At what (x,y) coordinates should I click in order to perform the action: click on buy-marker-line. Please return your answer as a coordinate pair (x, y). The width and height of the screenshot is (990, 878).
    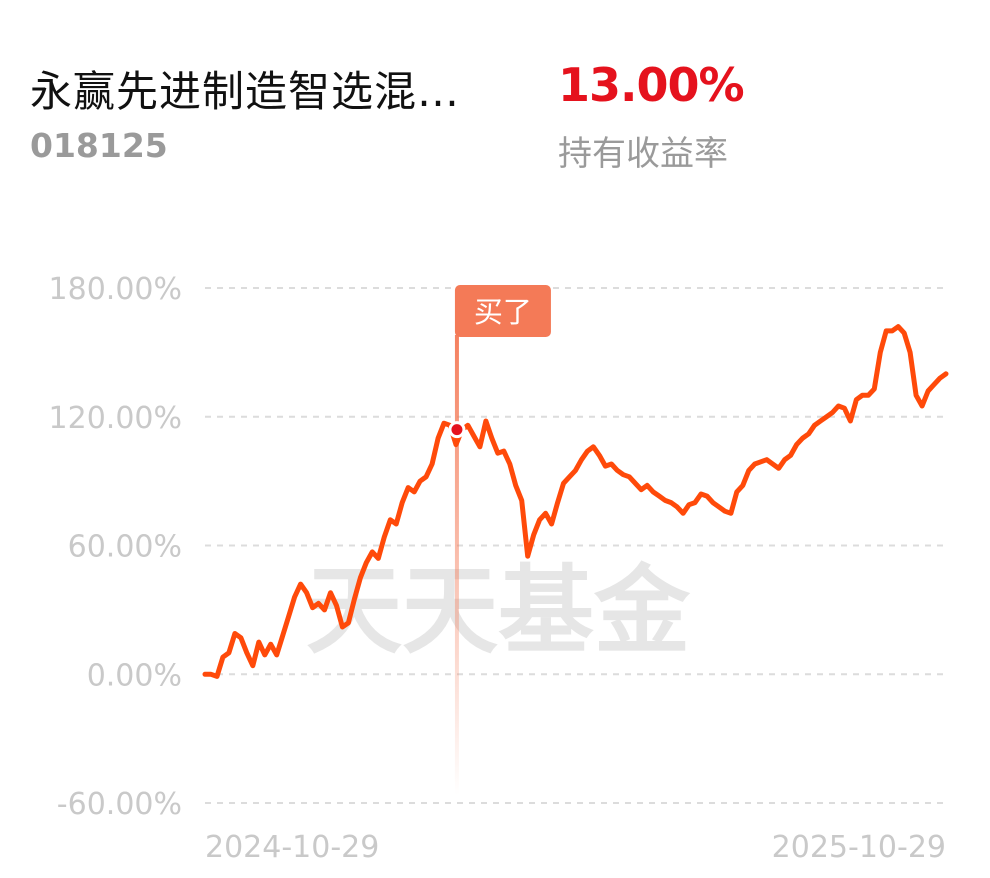
    Looking at the image, I should click on (456, 565).